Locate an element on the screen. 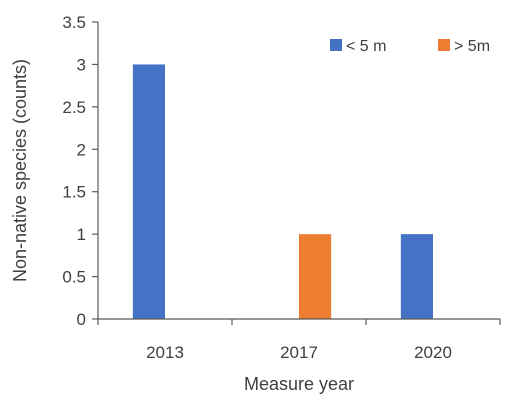 Image resolution: width=524 pixels, height=406 pixels. y-tick-label: 2 is located at coordinates (81, 149).